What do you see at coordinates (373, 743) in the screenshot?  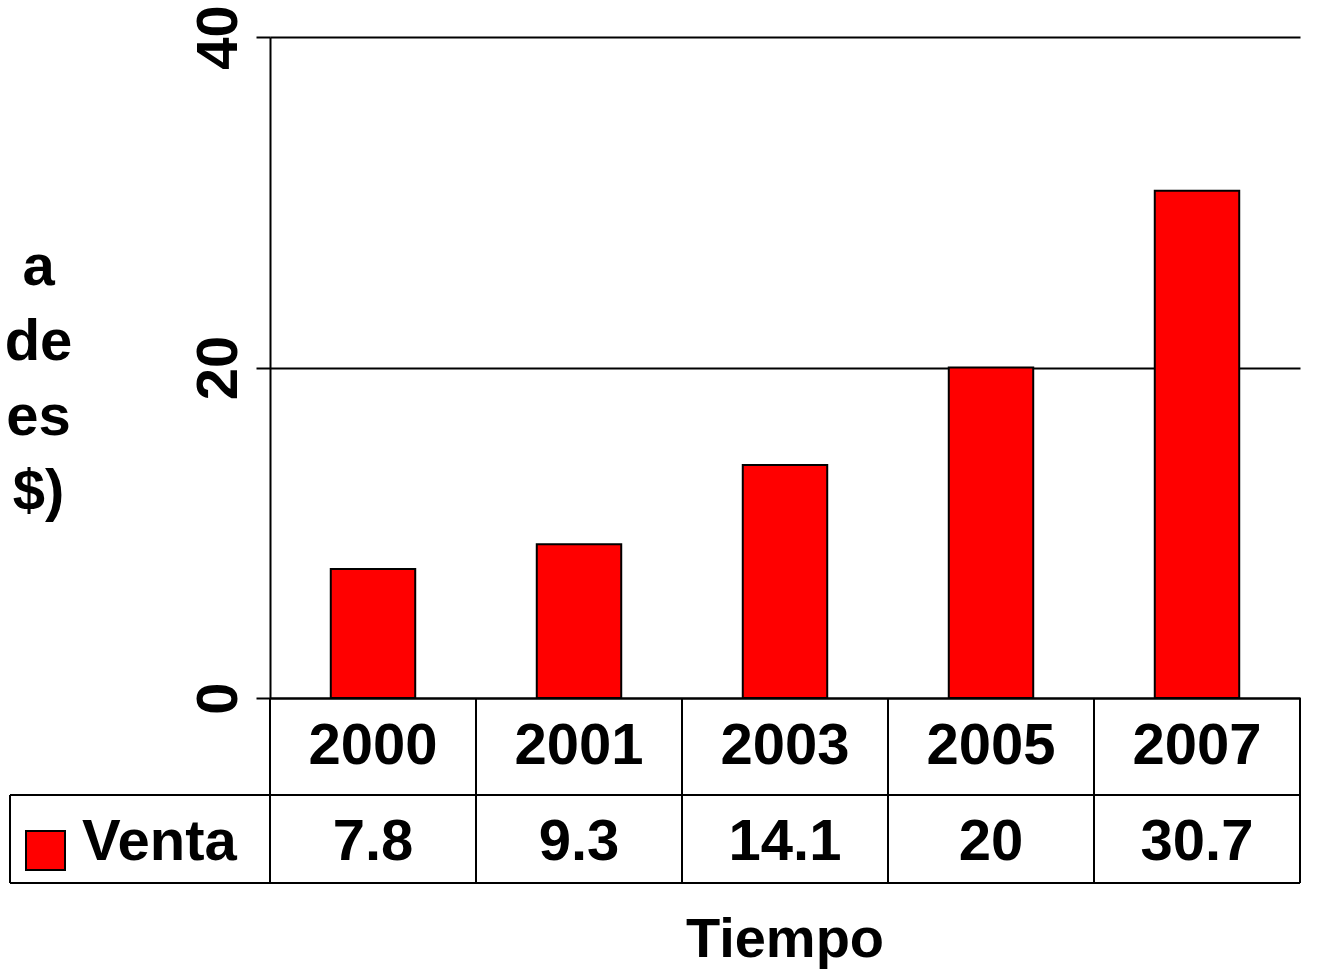 I see `x-tick-label: 2000` at bounding box center [373, 743].